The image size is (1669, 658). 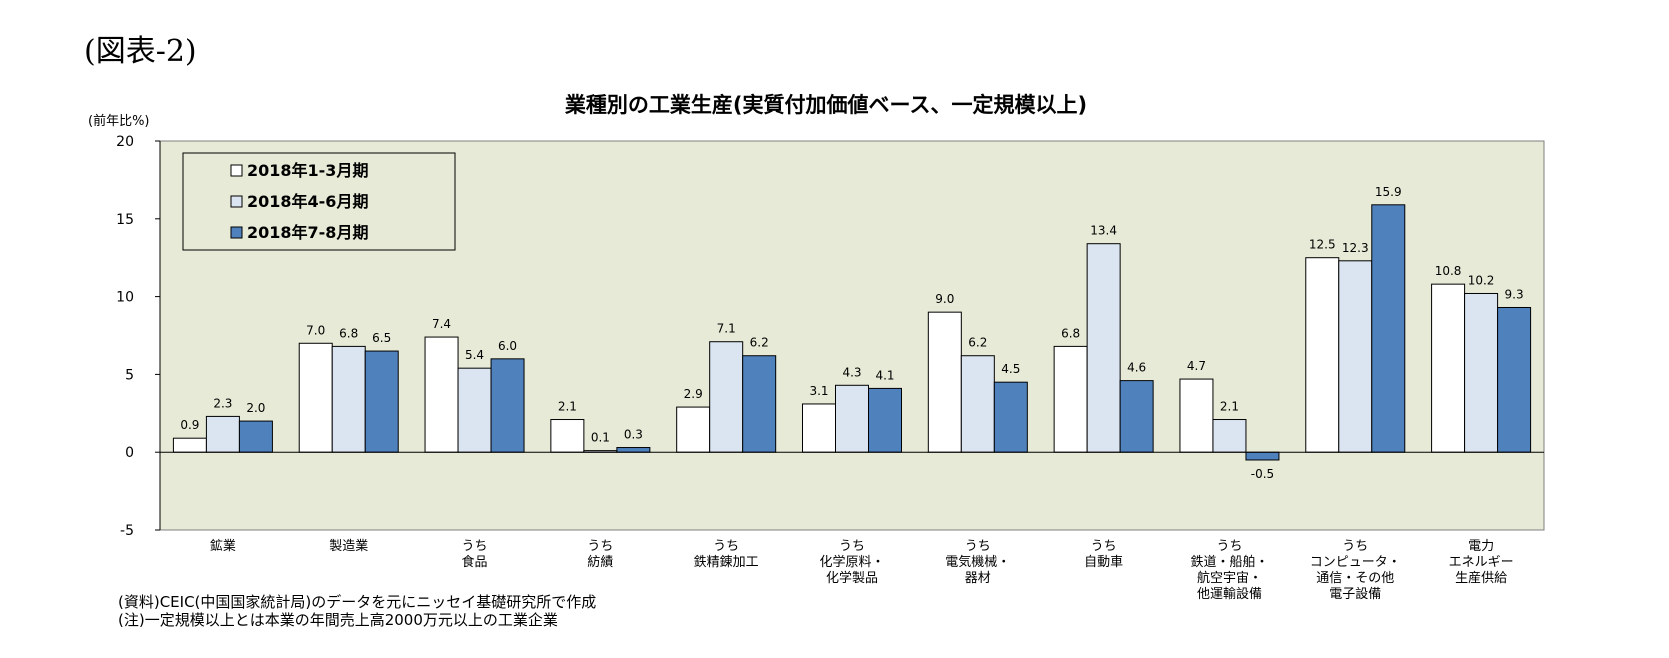 I want to click on bar-value-label: 2.3, so click(x=222, y=403).